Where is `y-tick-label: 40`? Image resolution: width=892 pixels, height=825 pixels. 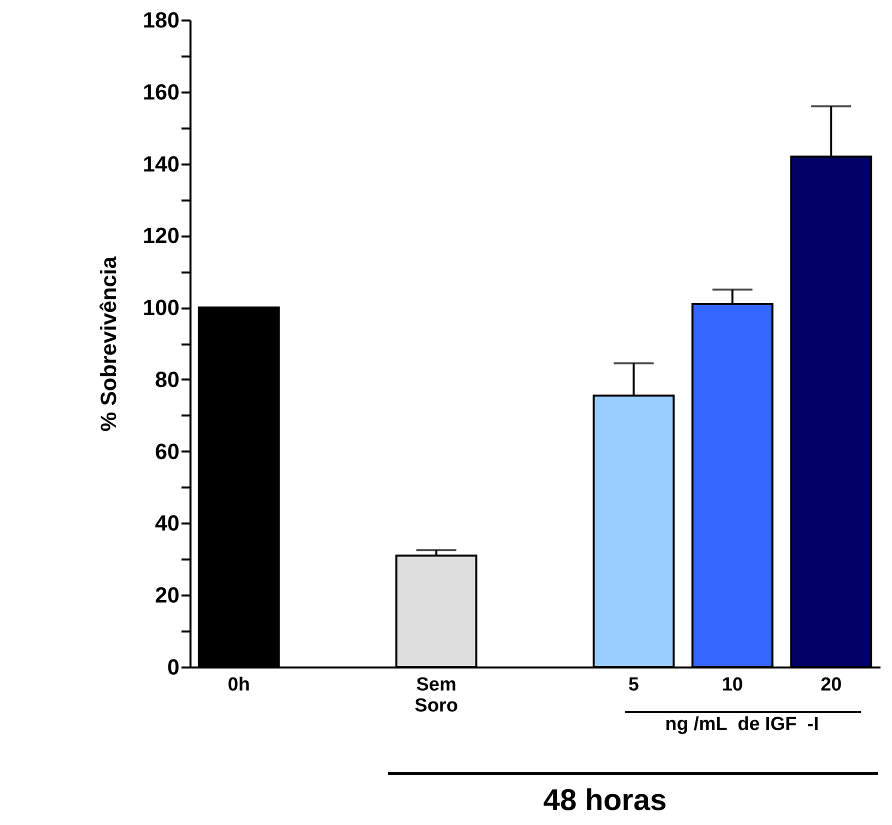
y-tick-label: 40 is located at coordinates (167, 523).